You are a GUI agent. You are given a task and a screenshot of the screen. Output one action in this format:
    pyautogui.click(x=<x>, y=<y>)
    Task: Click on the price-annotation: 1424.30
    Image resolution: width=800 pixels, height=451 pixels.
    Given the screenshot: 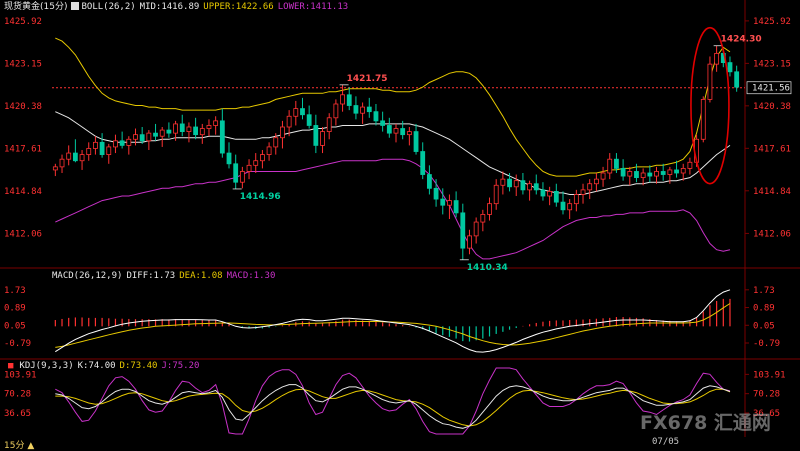 What is the action you would take?
    pyautogui.click(x=741, y=40)
    